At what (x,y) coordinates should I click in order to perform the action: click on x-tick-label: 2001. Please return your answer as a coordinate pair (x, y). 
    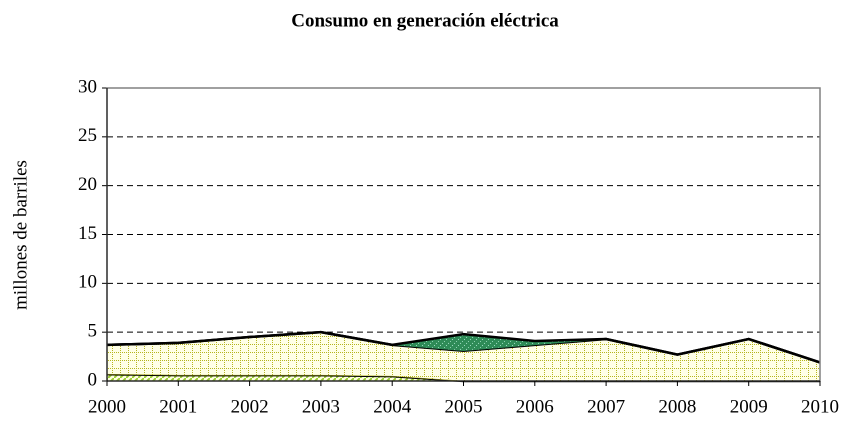
    Looking at the image, I should click on (178, 406).